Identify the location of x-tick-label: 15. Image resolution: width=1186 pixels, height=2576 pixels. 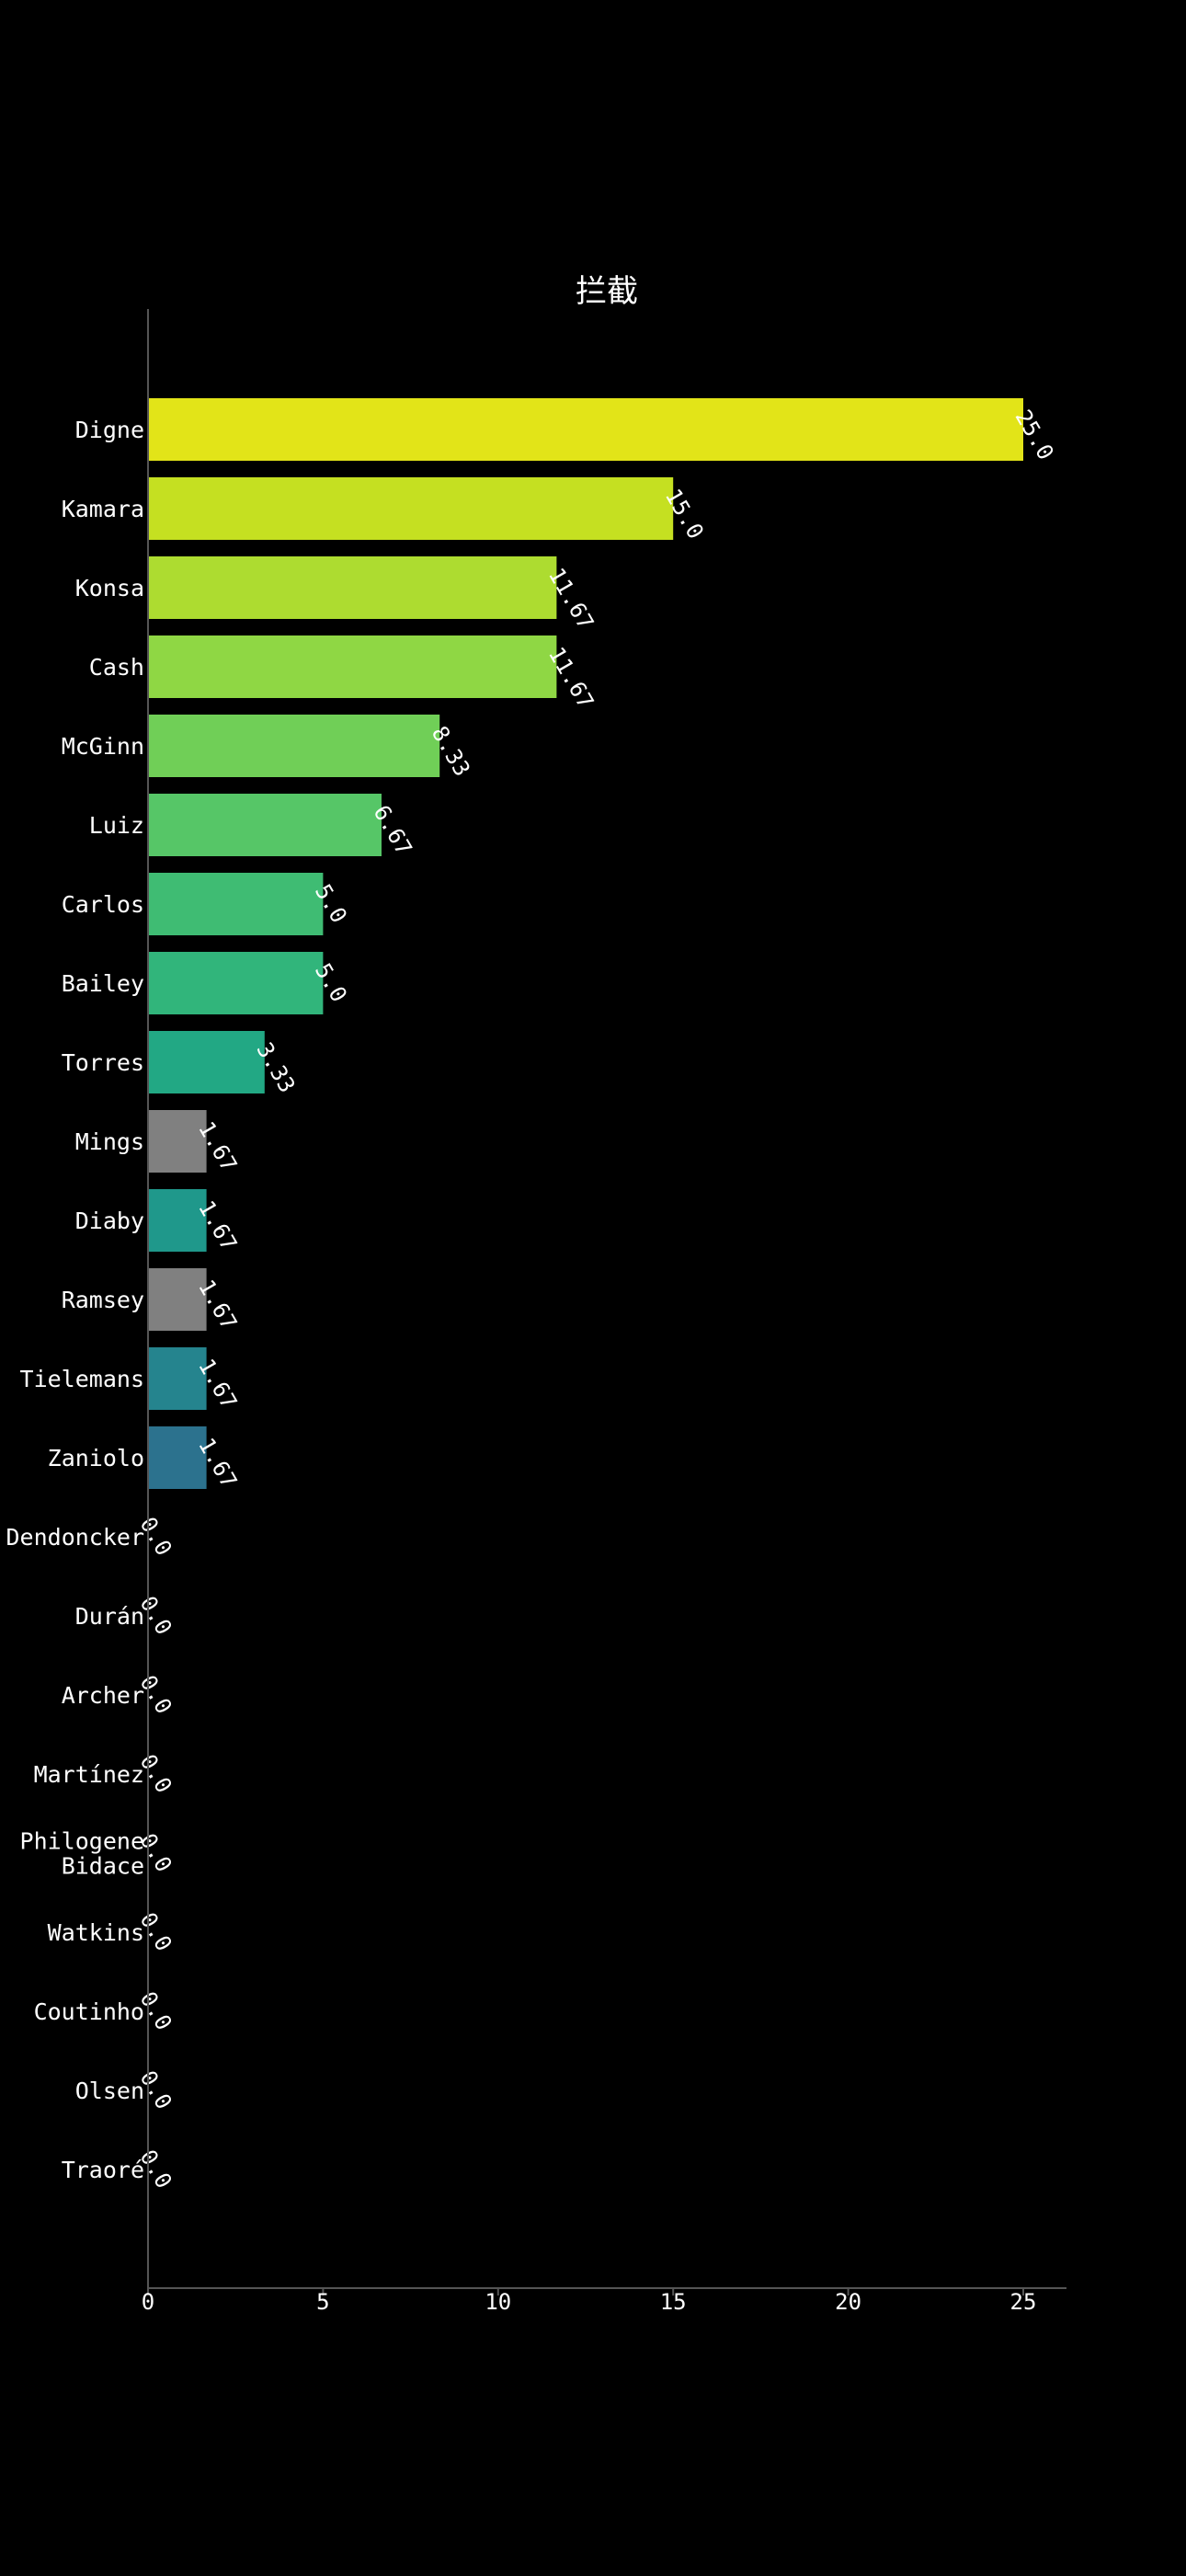
(673, 2302).